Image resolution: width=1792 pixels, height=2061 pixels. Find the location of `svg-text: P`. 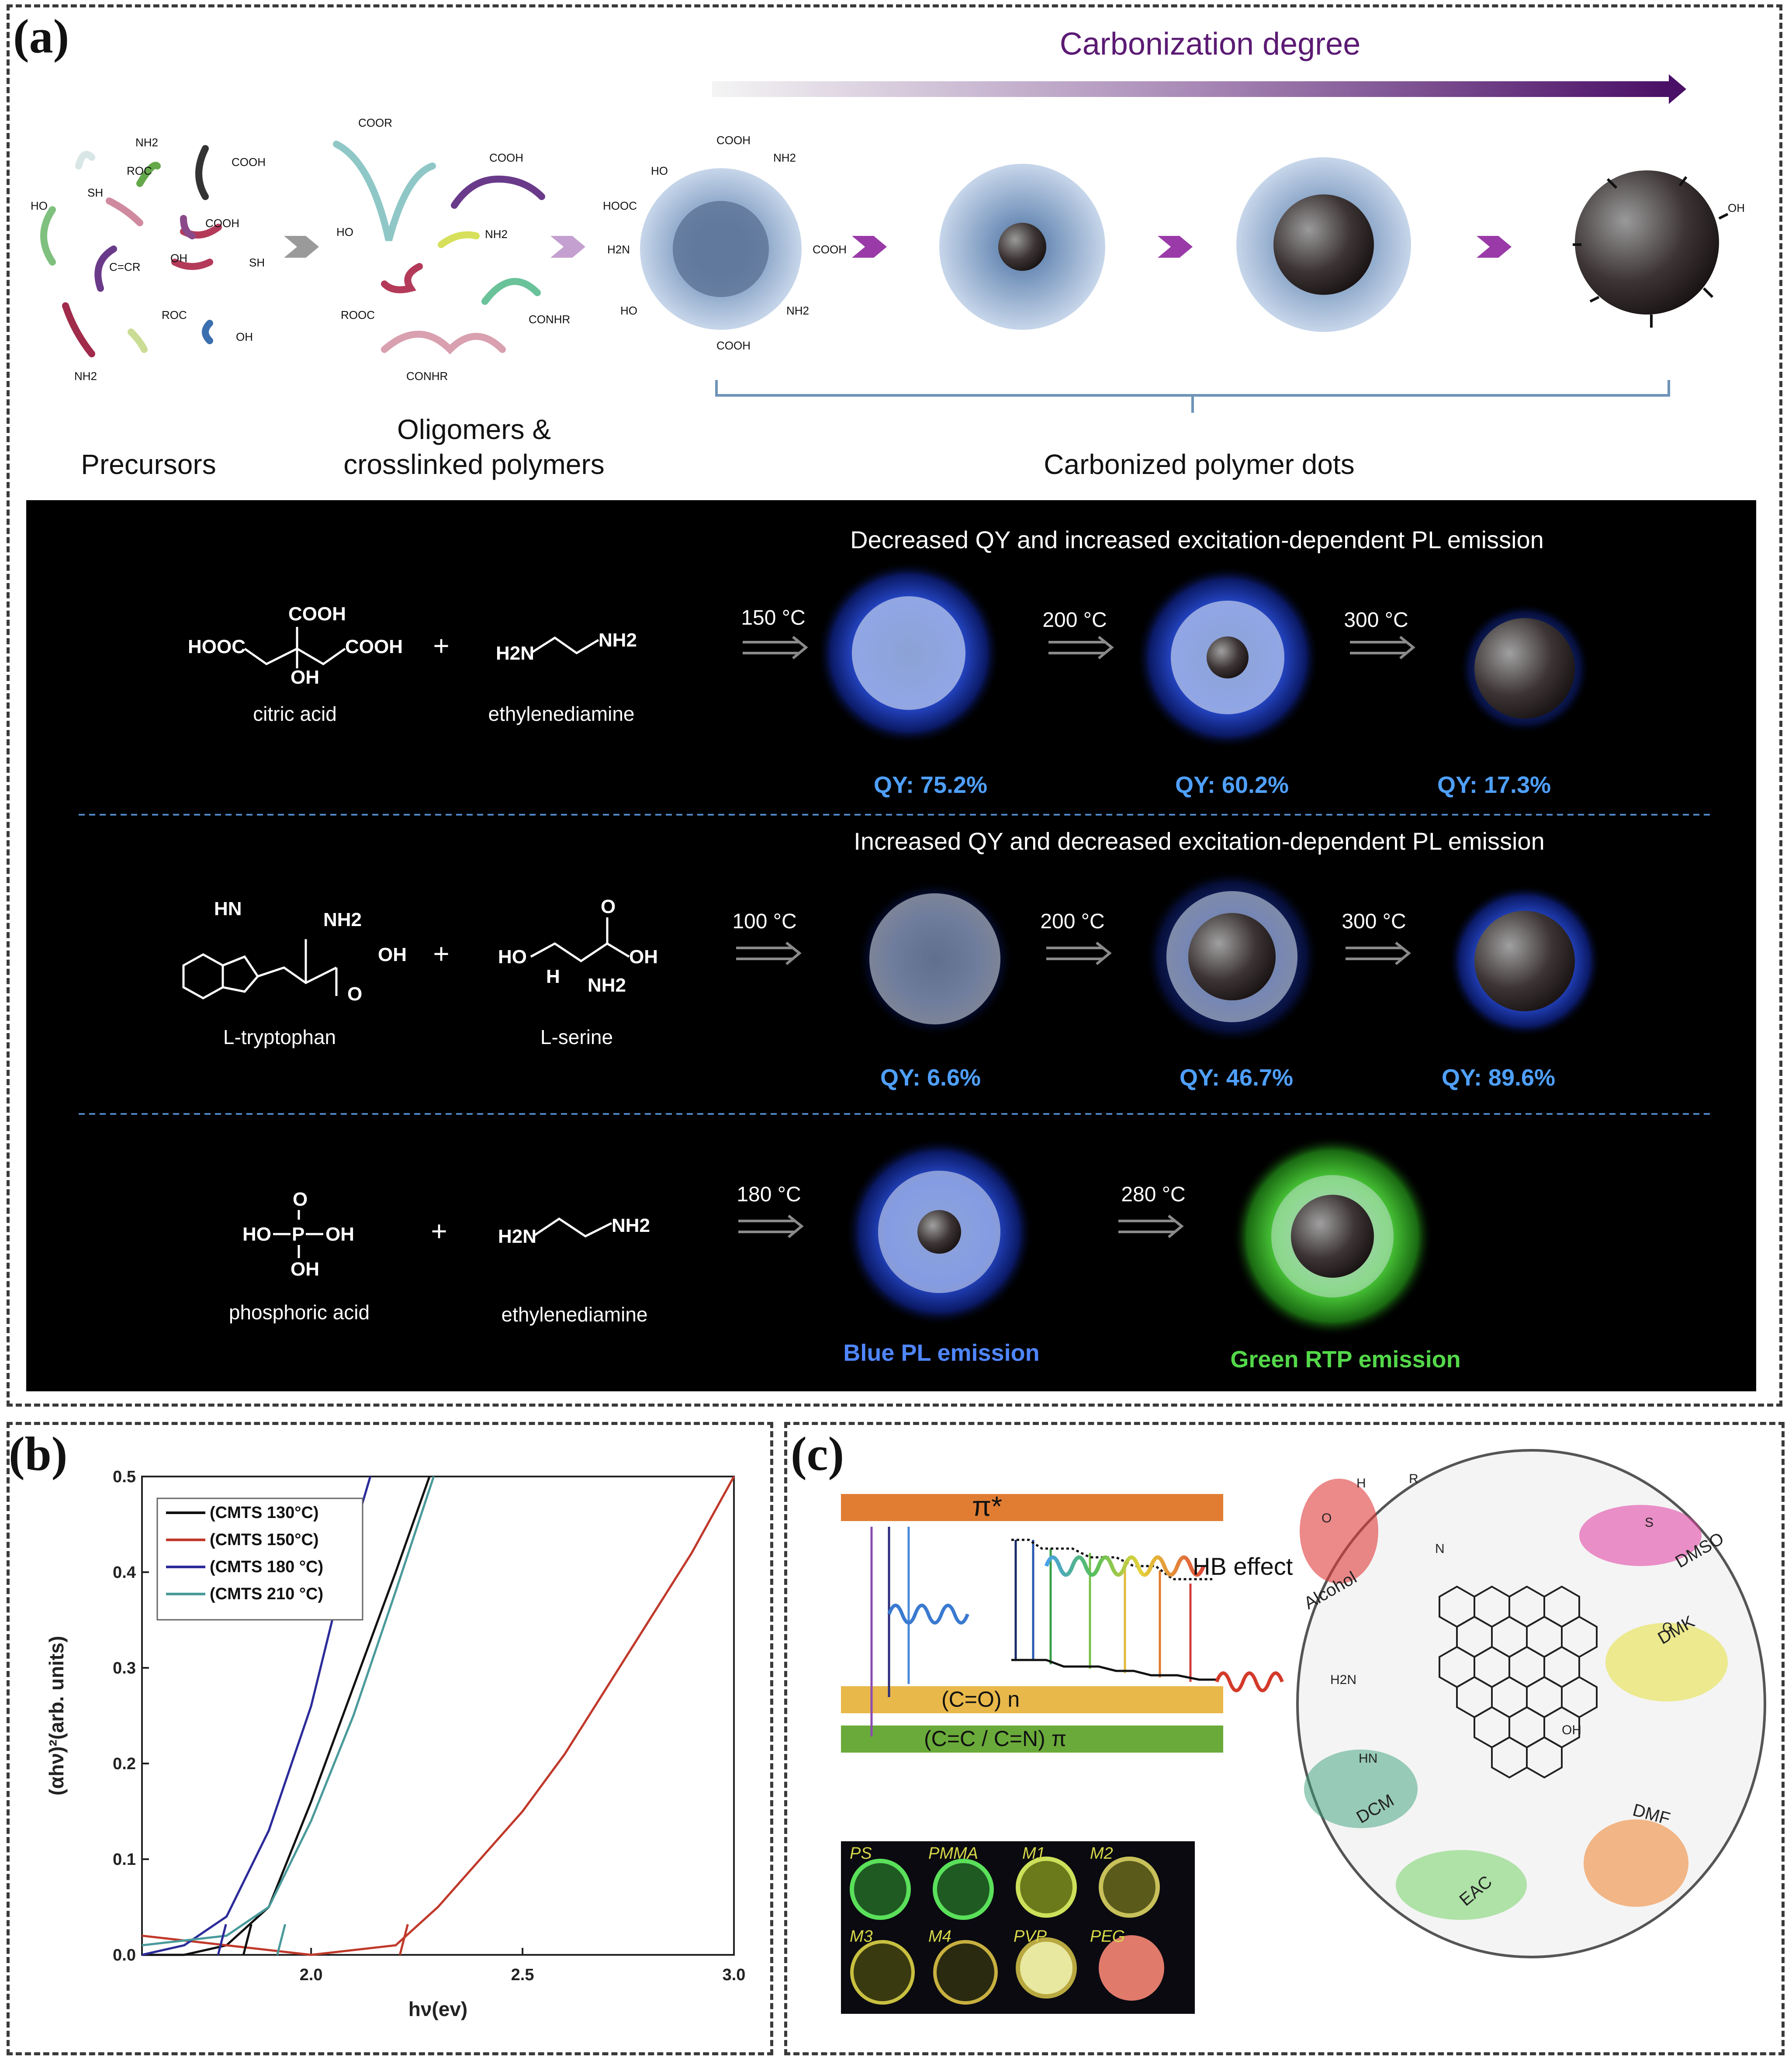

svg-text: P is located at coordinates (298, 1234).